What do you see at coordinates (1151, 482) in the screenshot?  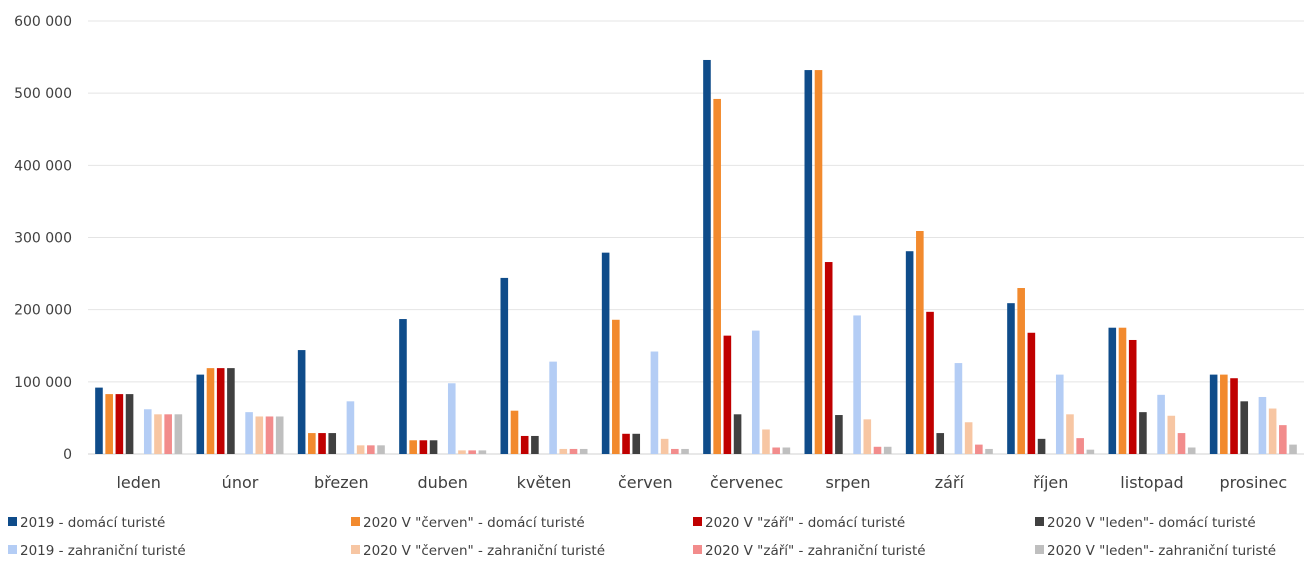 I see `x-tick-label: listopad` at bounding box center [1151, 482].